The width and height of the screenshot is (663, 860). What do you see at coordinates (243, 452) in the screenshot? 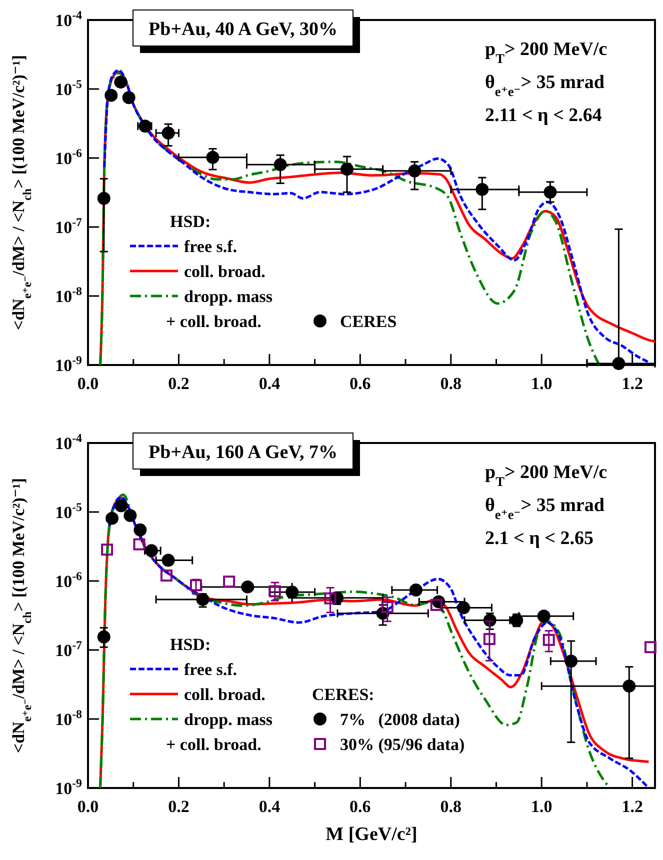
I see `chart-title: Pb+Au, 160 A GeV, 7%` at bounding box center [243, 452].